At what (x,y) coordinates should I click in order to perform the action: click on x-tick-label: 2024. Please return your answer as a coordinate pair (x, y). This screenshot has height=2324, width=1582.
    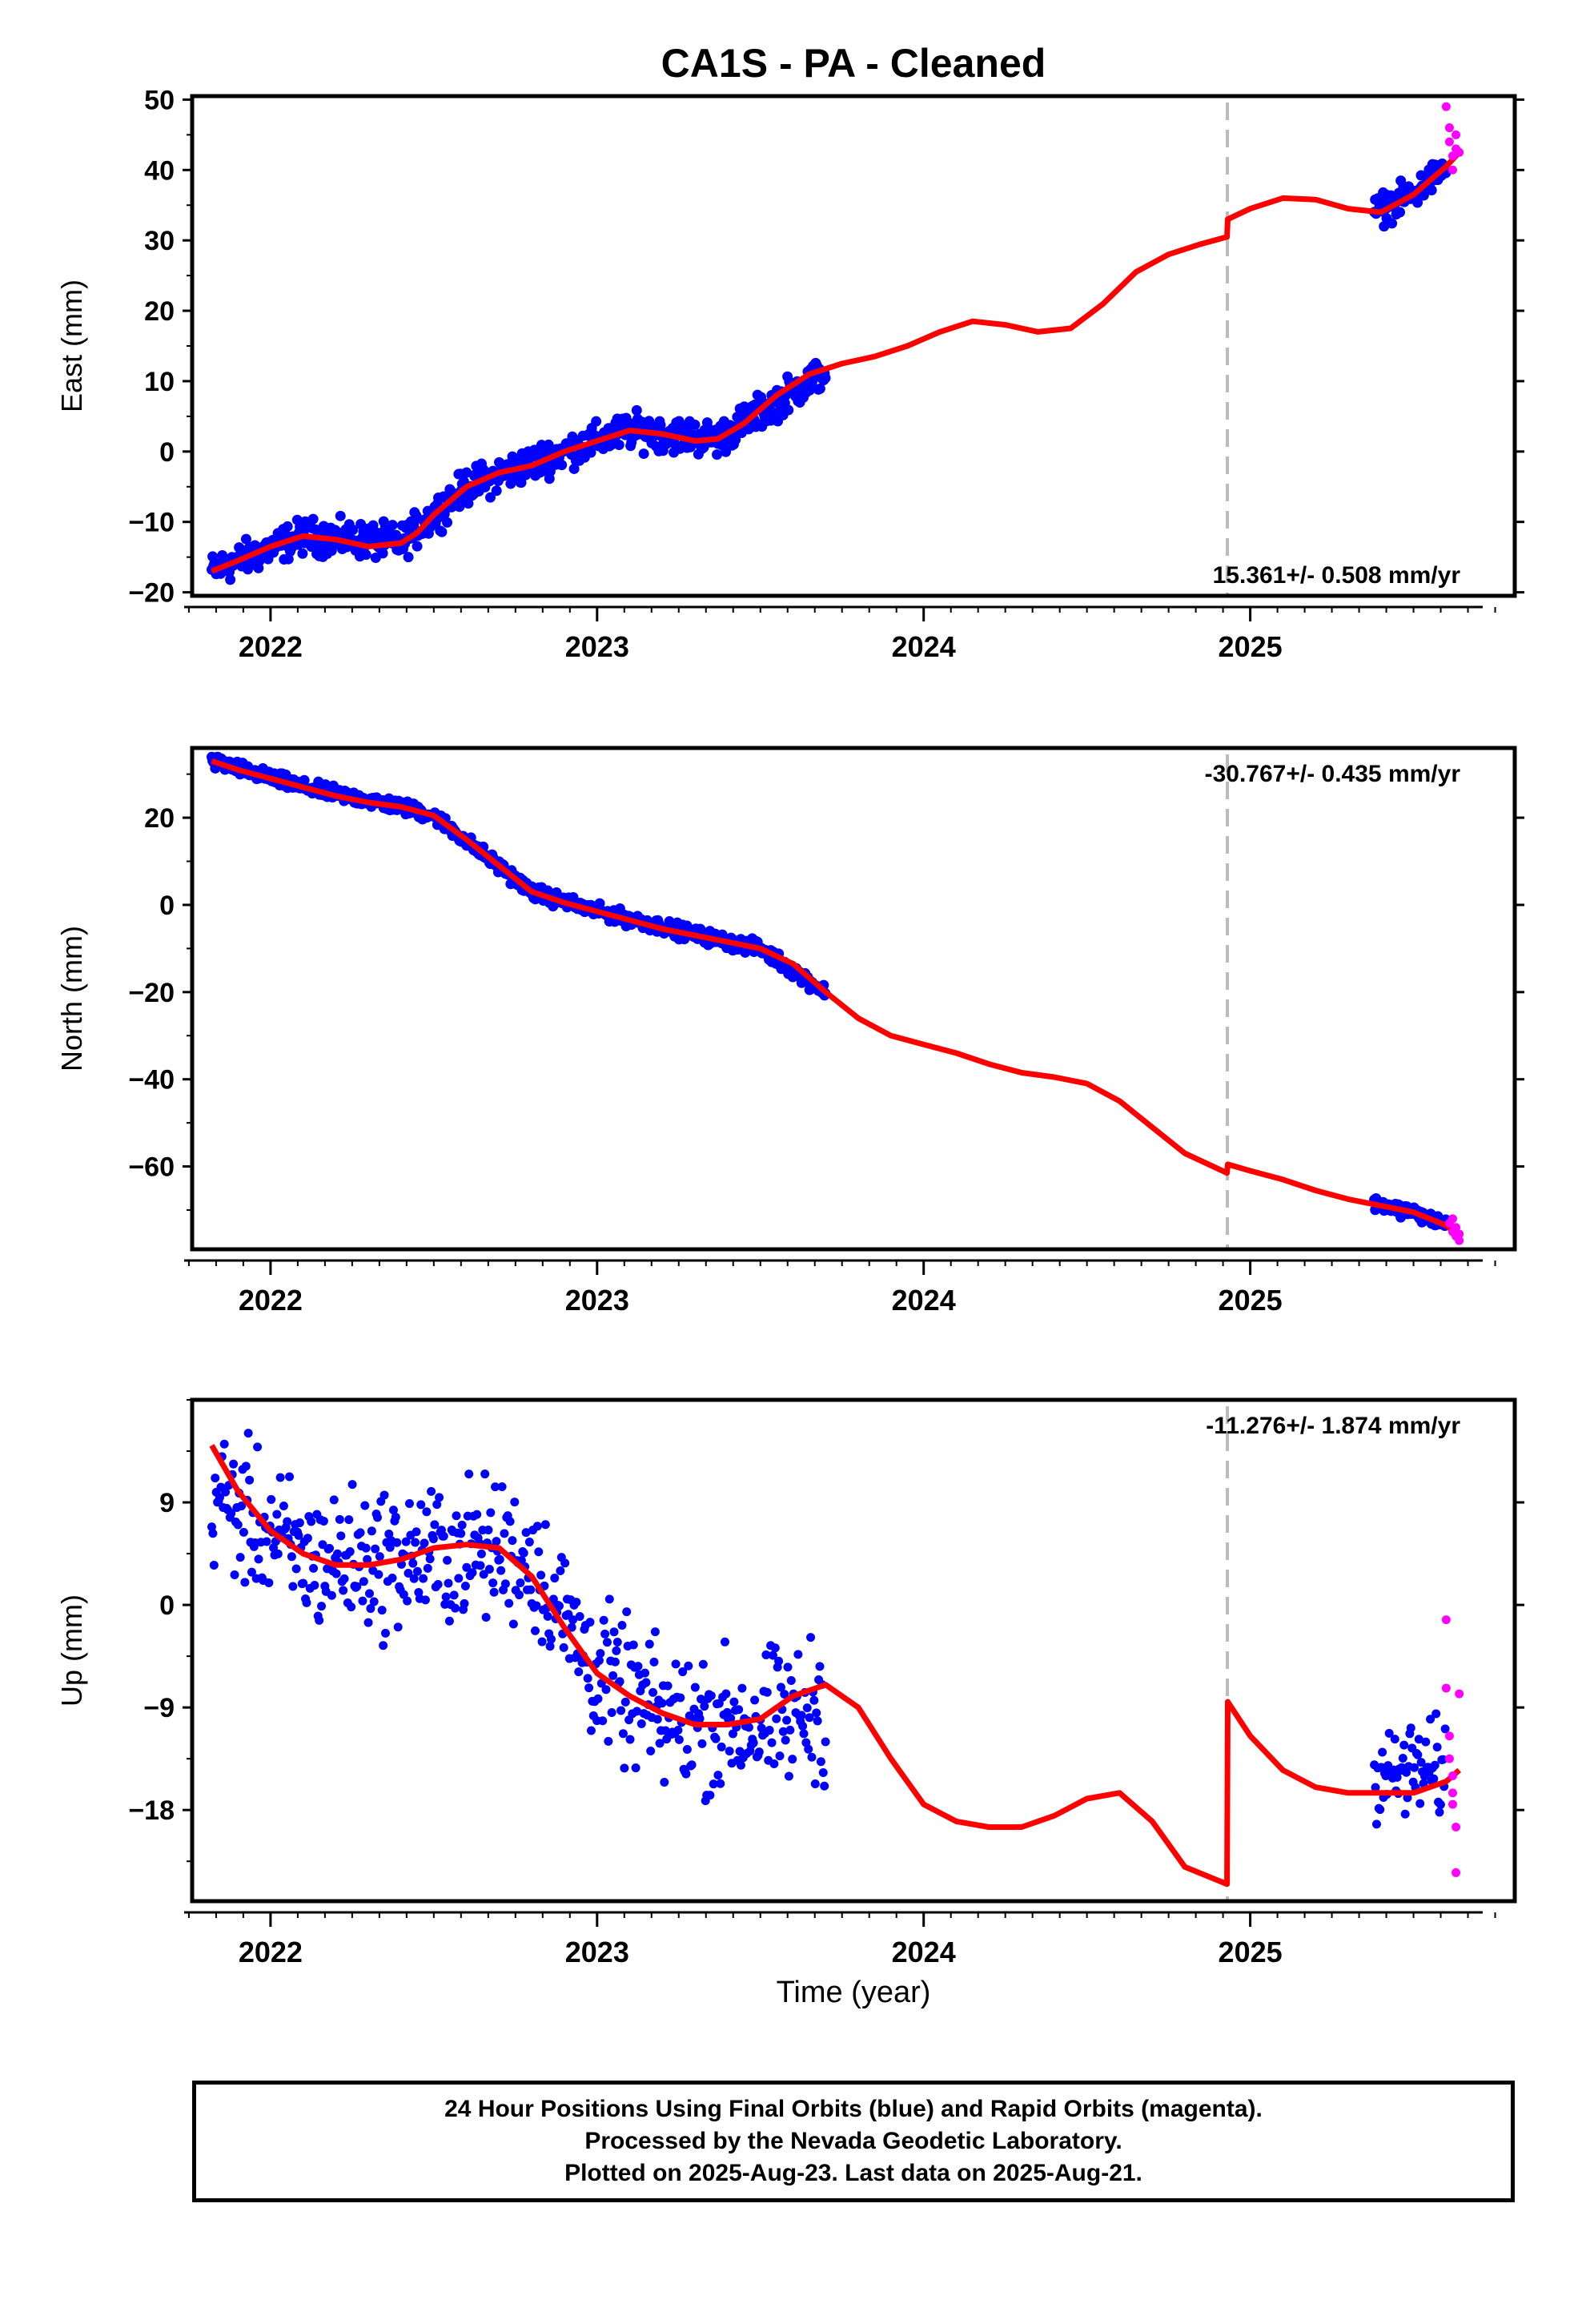
    Looking at the image, I should click on (924, 1952).